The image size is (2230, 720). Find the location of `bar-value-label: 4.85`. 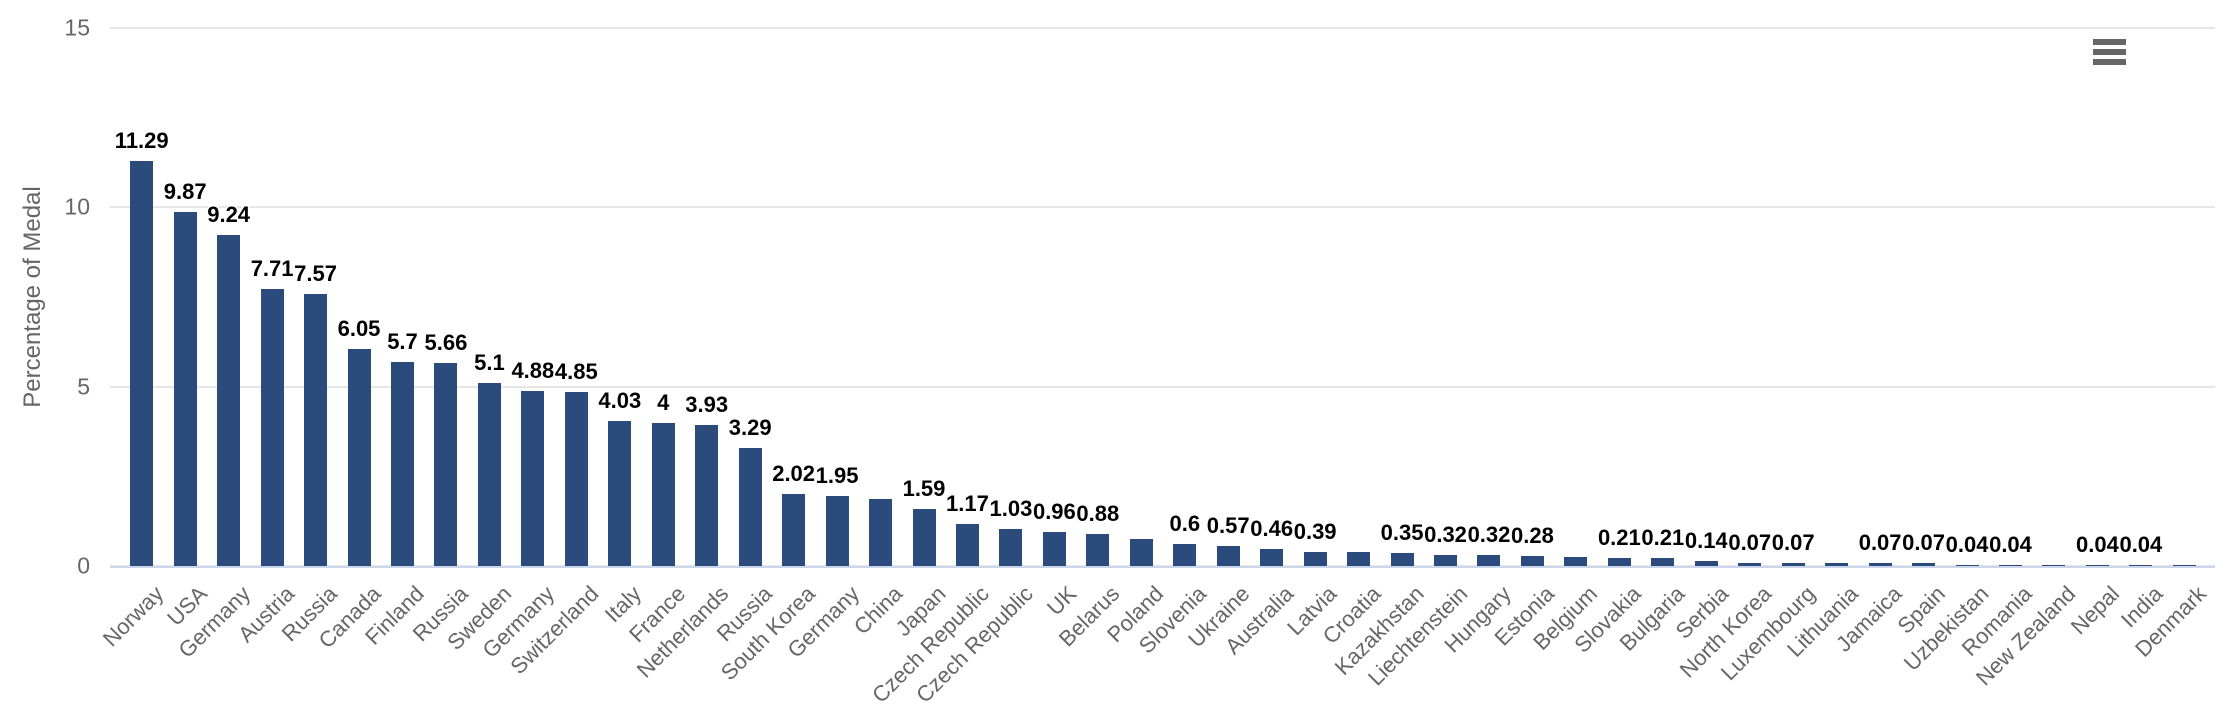

bar-value-label: 4.85 is located at coordinates (576, 371).